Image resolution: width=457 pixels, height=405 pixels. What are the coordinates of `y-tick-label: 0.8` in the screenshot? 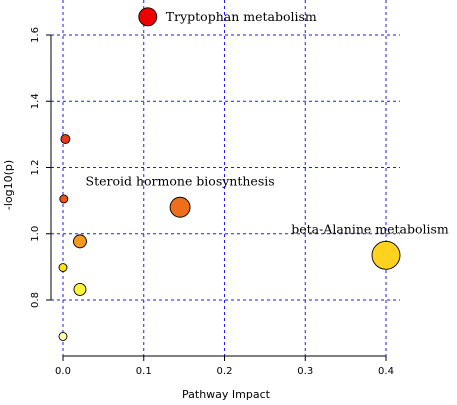 It's located at (35, 300).